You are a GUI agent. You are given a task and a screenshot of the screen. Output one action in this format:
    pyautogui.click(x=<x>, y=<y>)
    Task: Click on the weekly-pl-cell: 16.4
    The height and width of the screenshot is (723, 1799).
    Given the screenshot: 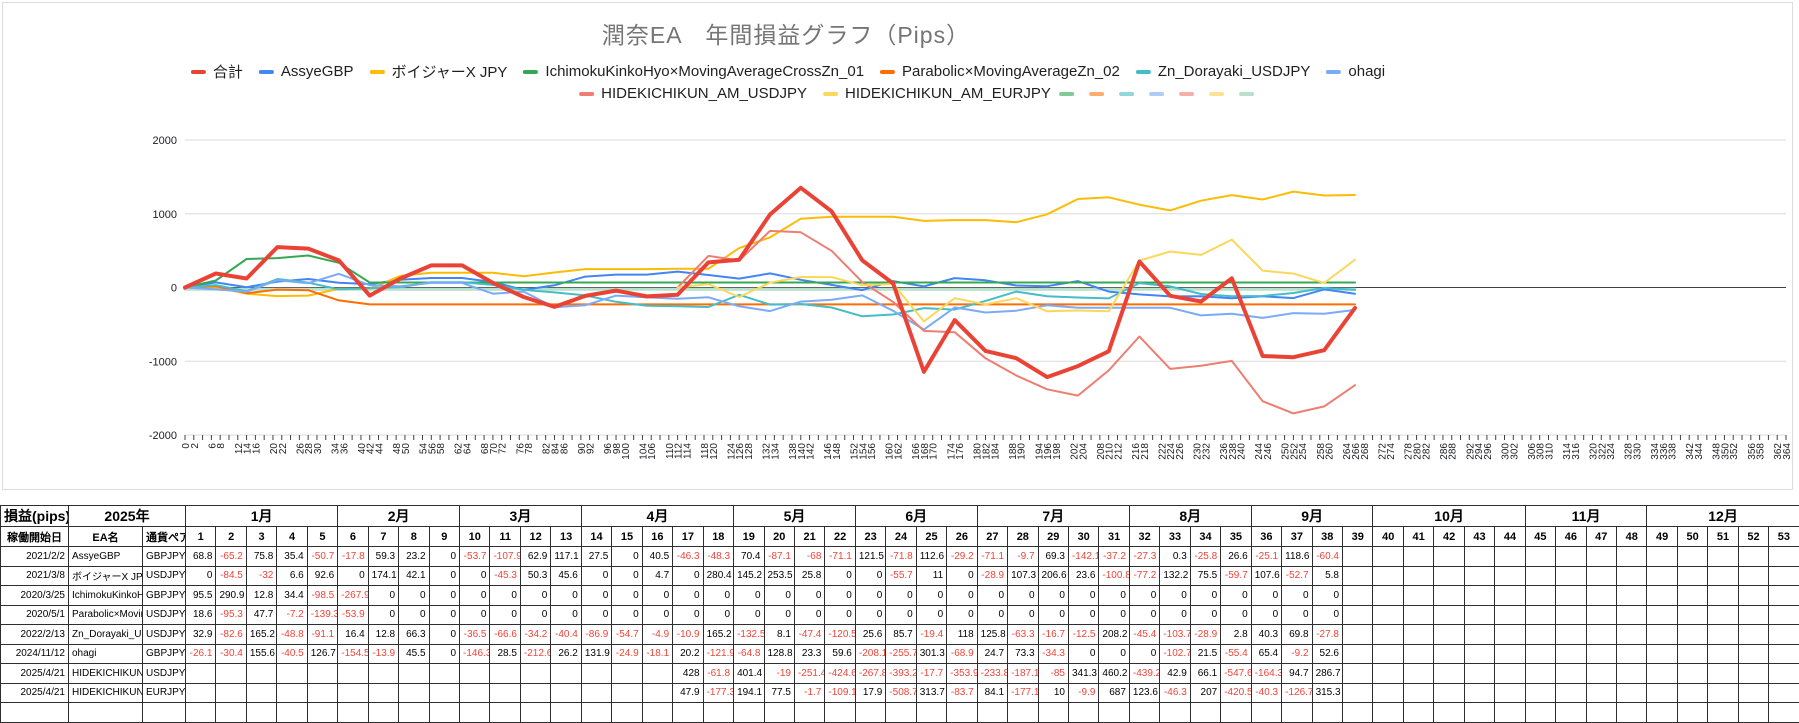 What is the action you would take?
    pyautogui.click(x=353, y=635)
    